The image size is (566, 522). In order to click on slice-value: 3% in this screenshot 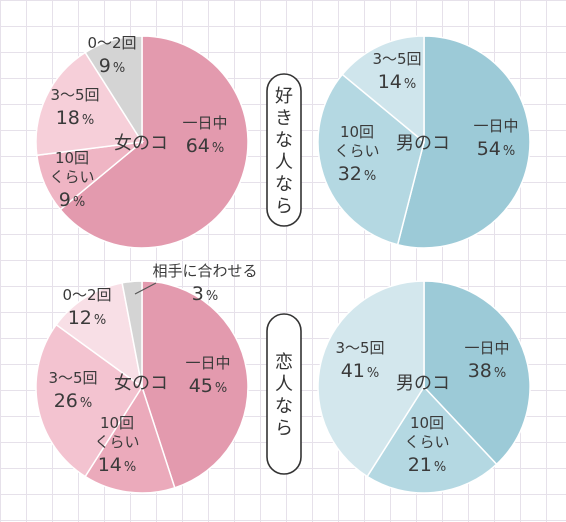, I will do `click(205, 294)`.